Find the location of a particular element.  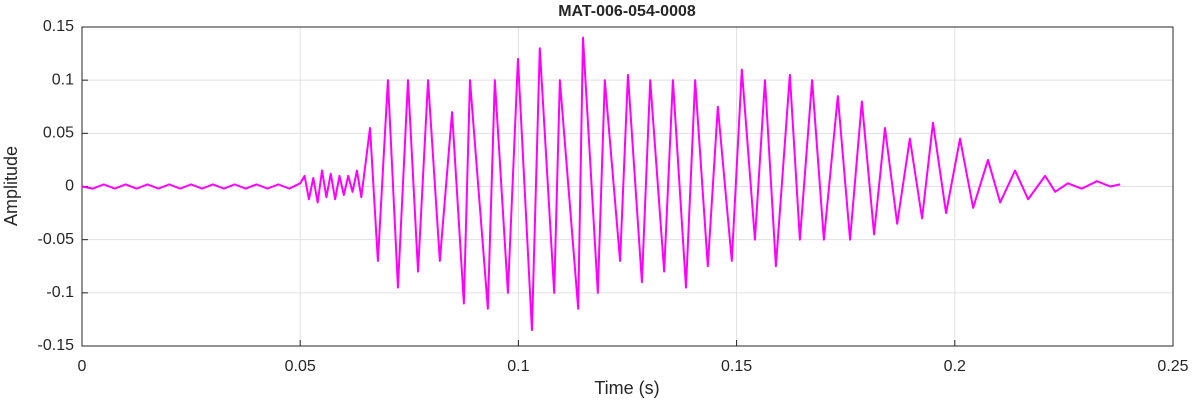

y-tick-label: 0.05 is located at coordinates (58, 133).